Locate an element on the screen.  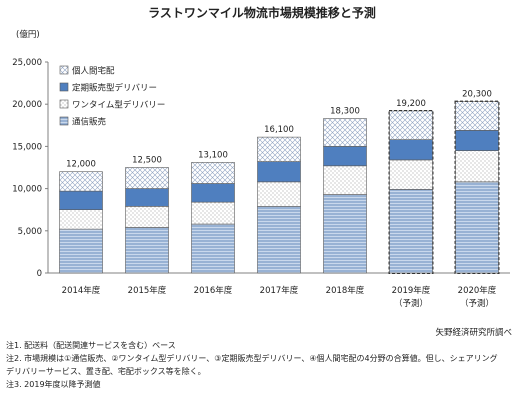
bar-total-label: 12,500 is located at coordinates (147, 161).